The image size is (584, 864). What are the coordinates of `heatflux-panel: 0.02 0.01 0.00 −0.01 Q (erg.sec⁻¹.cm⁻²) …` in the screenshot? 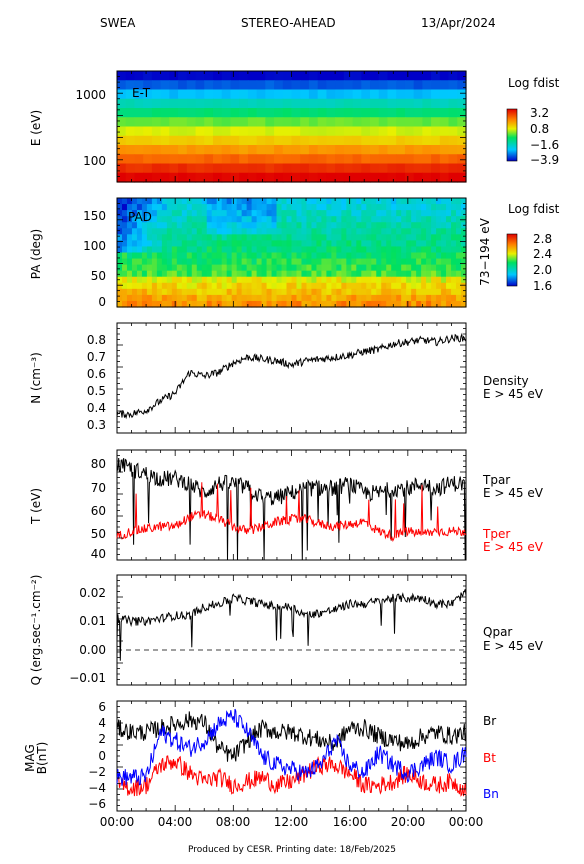 It's located at (286, 630).